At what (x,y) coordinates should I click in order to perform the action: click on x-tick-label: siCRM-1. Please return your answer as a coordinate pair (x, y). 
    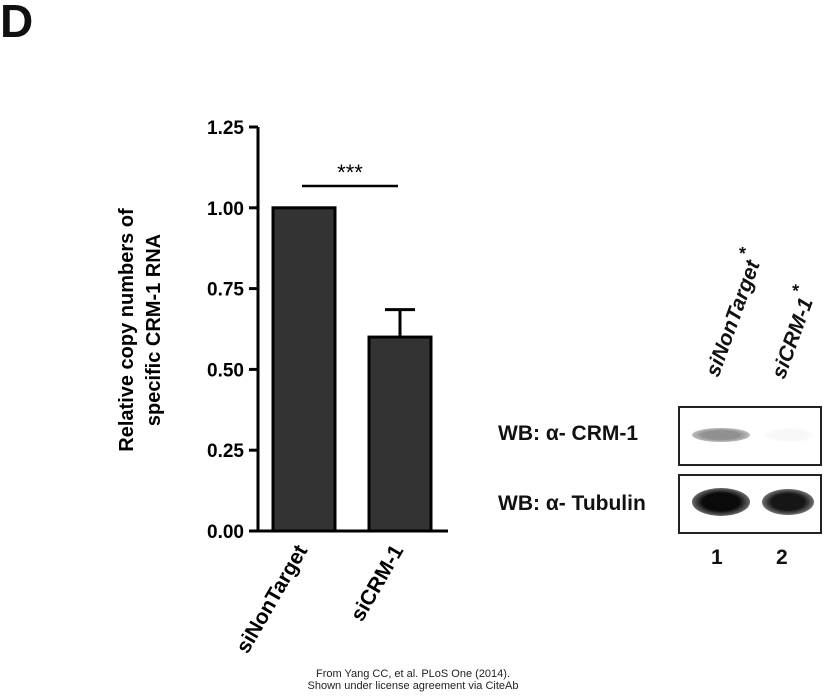
    Looking at the image, I should click on (377, 583).